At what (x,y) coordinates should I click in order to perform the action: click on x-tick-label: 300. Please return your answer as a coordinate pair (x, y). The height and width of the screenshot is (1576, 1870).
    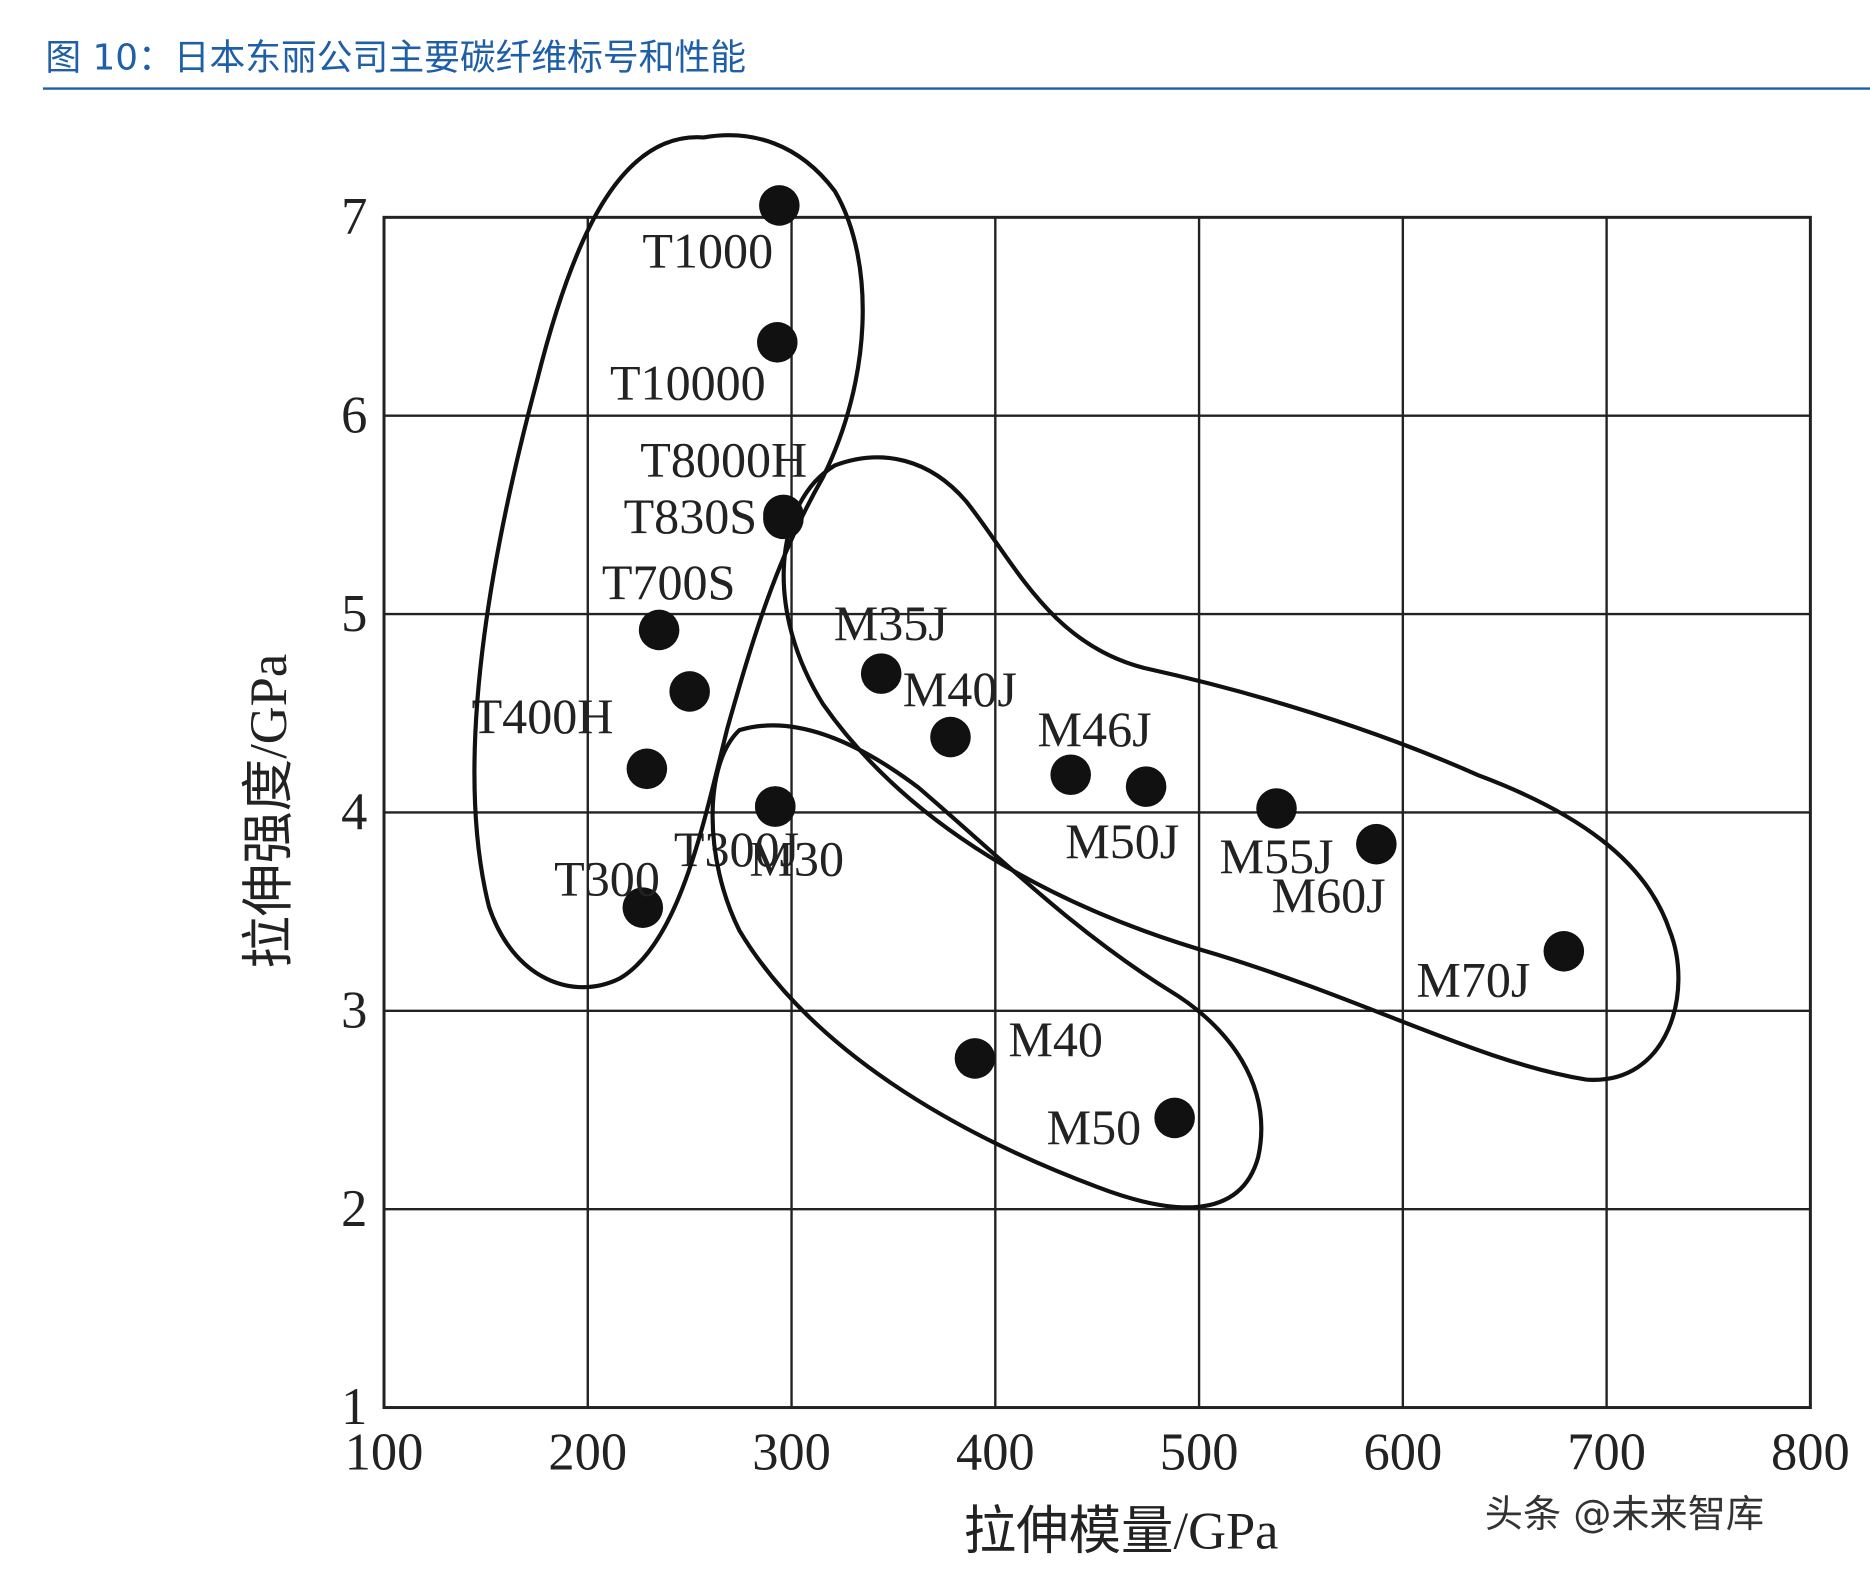
    Looking at the image, I should click on (791, 1453).